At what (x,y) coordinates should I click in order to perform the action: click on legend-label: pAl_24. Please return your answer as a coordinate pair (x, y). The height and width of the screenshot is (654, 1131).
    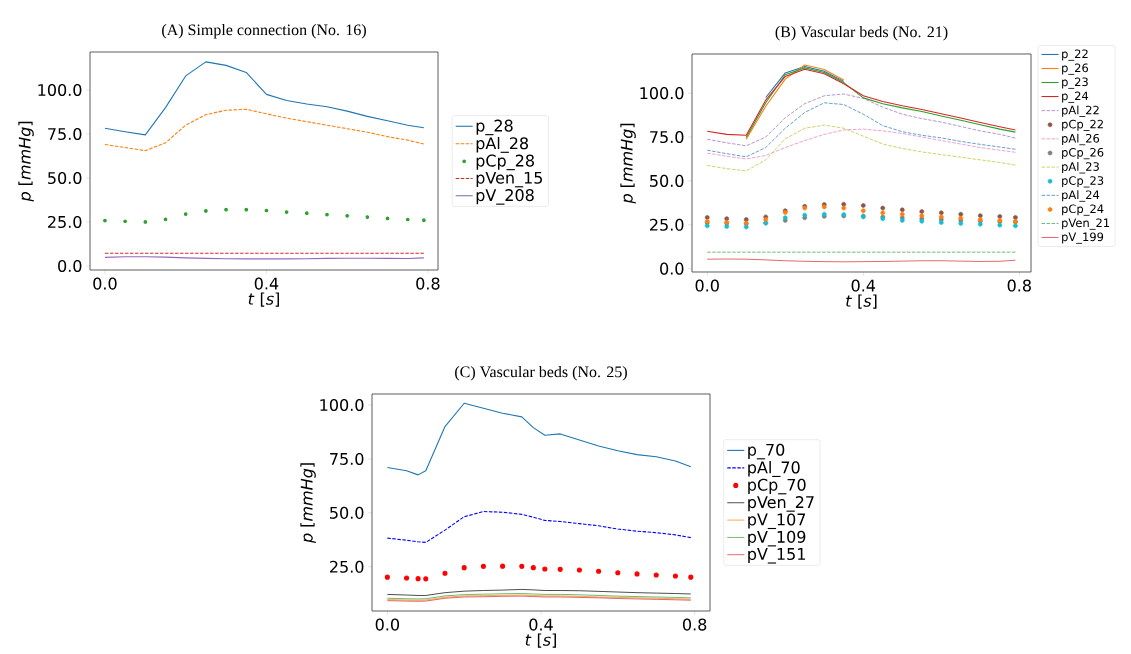
    Looking at the image, I should click on (1081, 196).